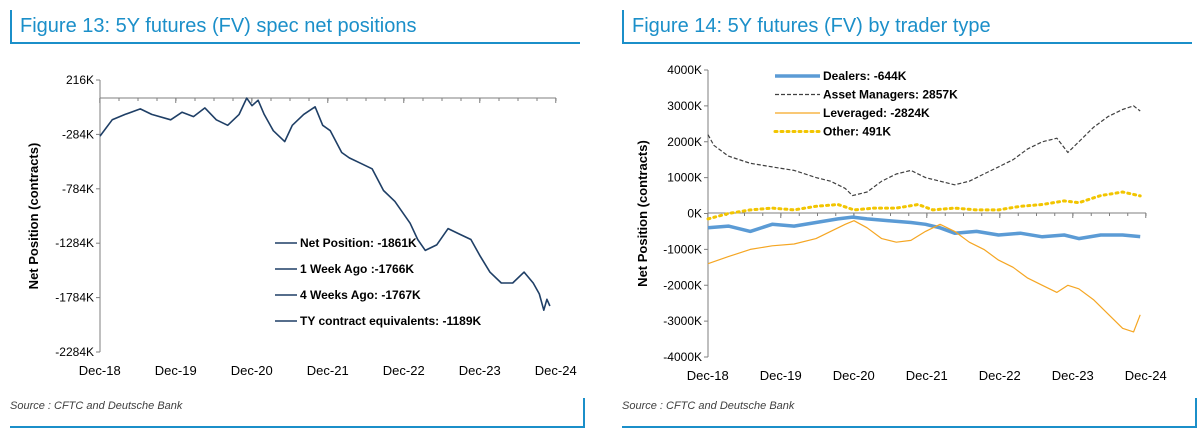  What do you see at coordinates (360, 295) in the screenshot?
I see `legend-entry: 4 Weeks Ago: -1767K` at bounding box center [360, 295].